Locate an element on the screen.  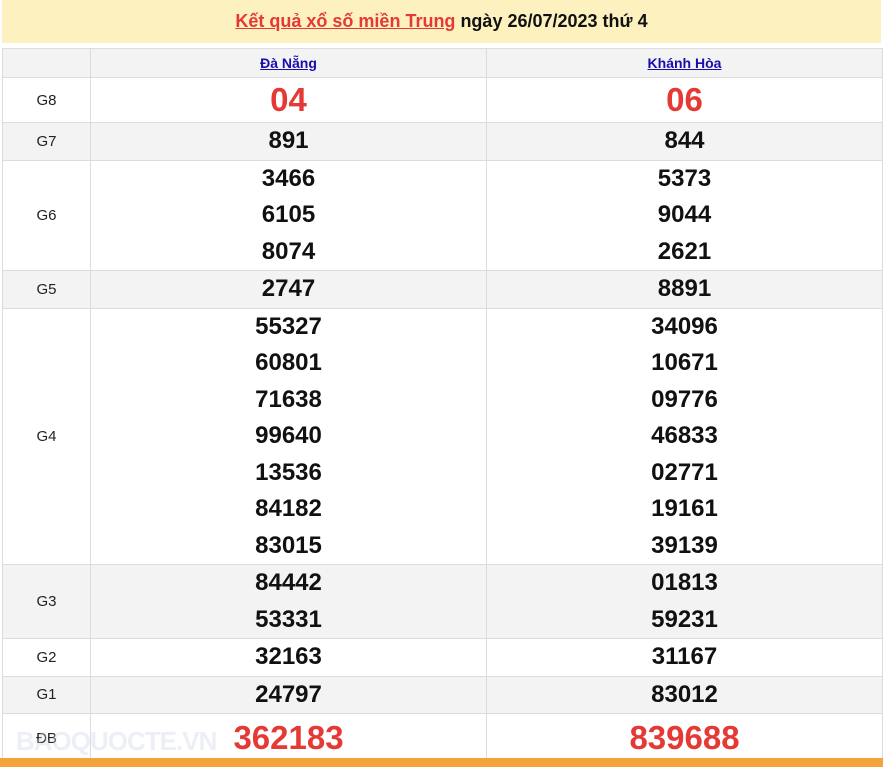
prize-row: G7 891 844 is located at coordinates (442, 141).